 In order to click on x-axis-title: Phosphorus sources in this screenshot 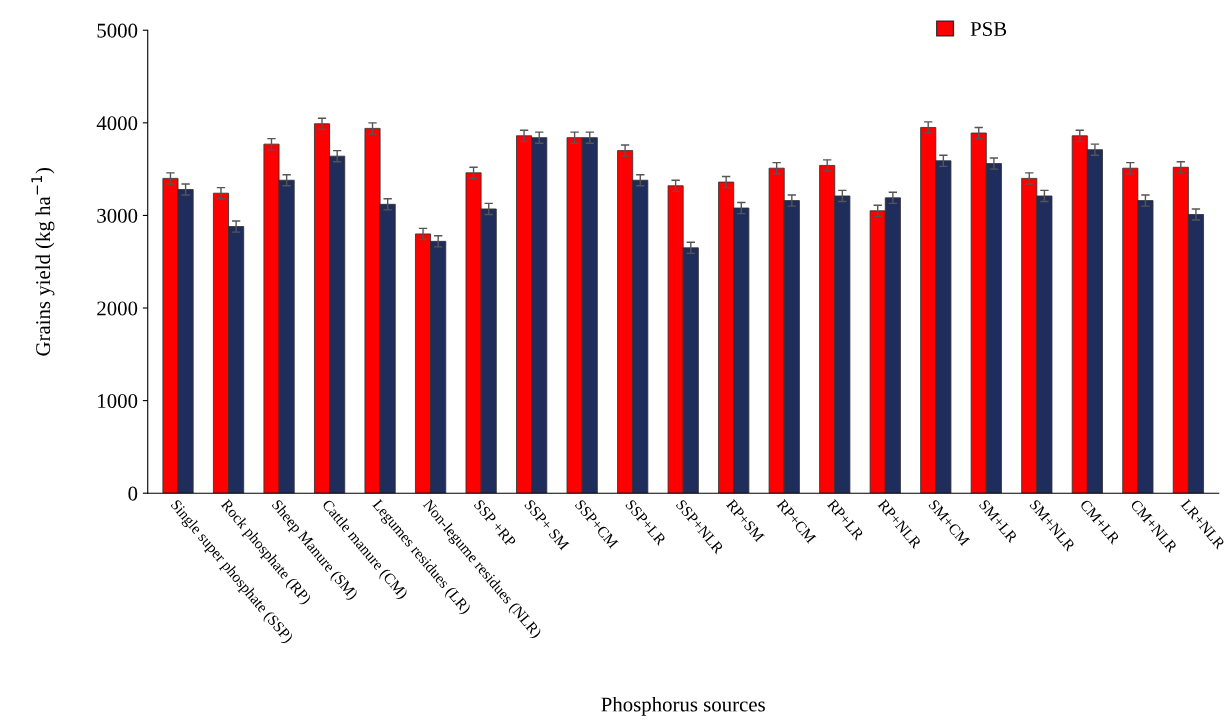, I will do `click(683, 706)`.